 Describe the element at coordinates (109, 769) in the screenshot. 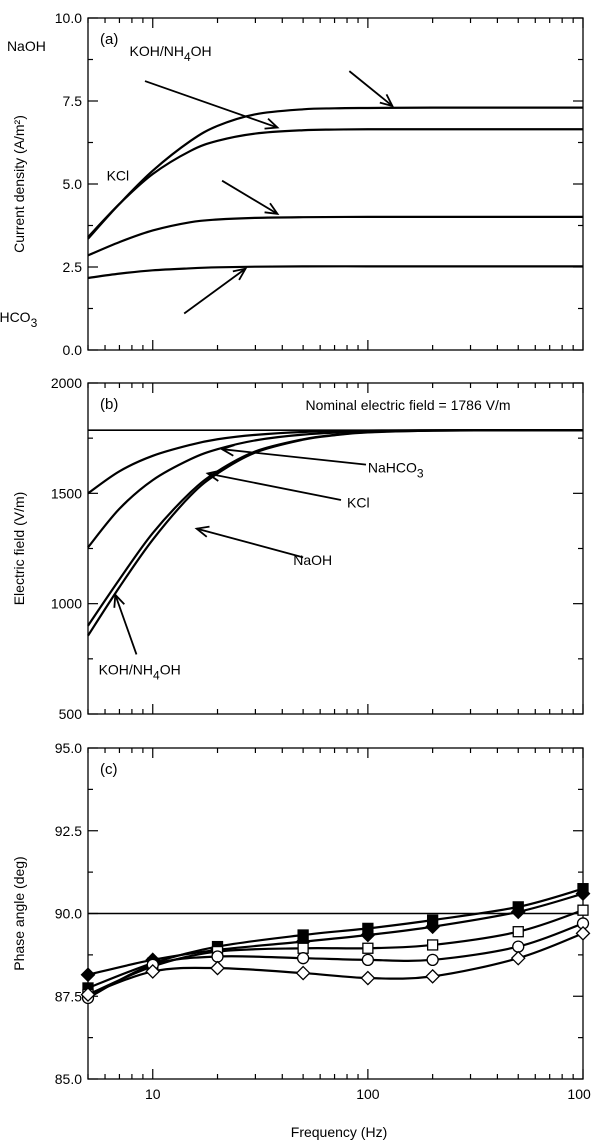

I see `panel-label: (c)` at that location.